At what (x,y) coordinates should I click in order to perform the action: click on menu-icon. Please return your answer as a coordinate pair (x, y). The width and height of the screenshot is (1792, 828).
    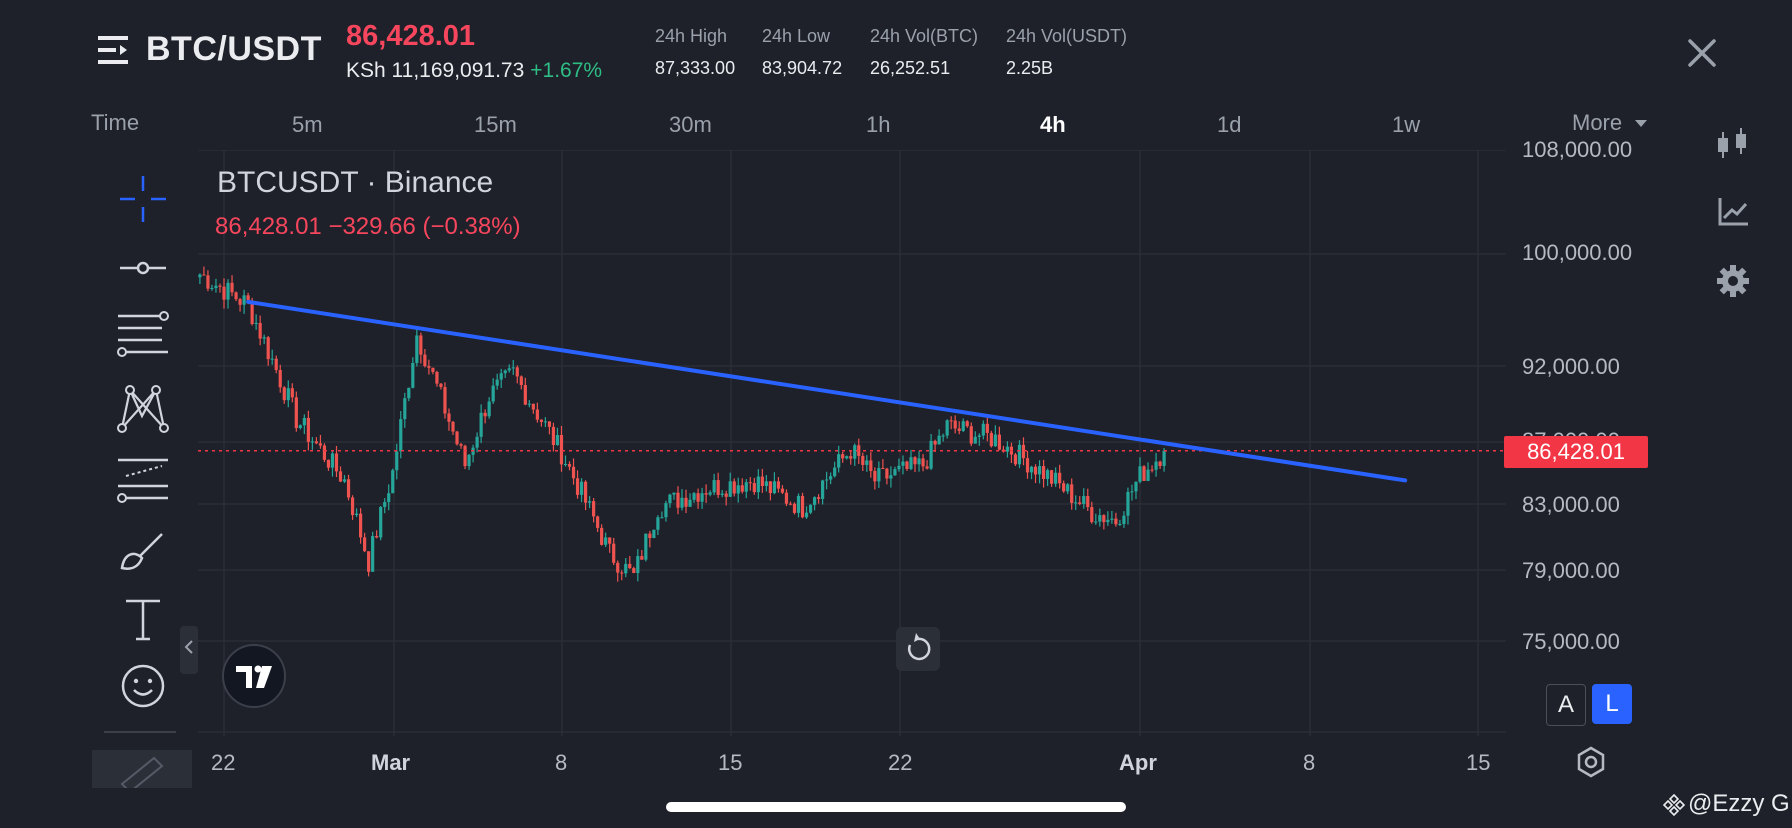
    Looking at the image, I should click on (115, 50).